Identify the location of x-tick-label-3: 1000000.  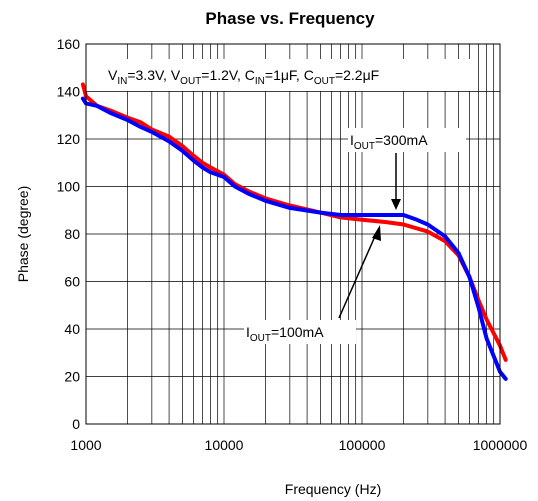
(500, 445).